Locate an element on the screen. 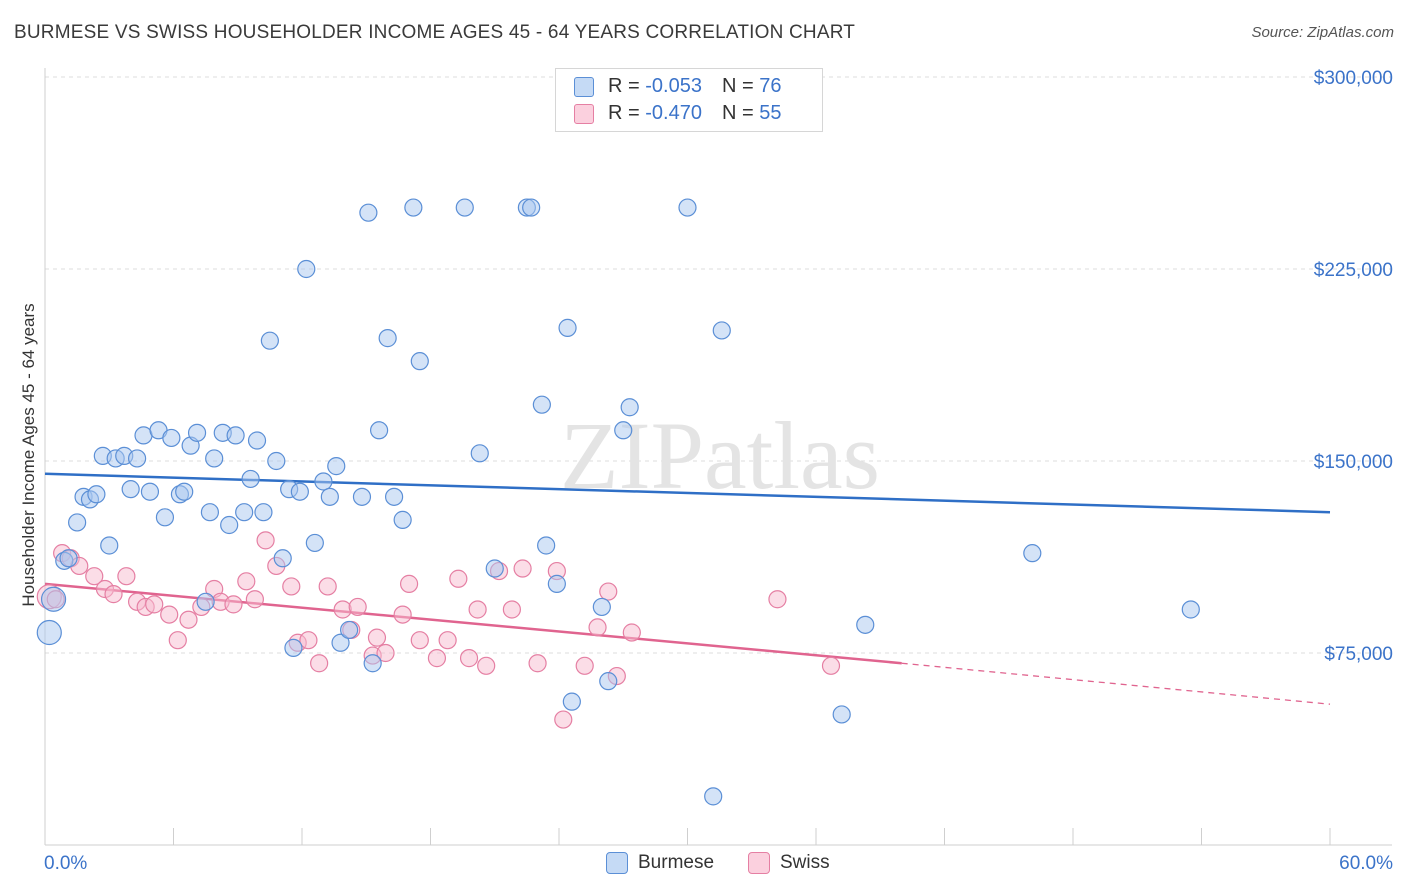 The height and width of the screenshot is (892, 1406). y-tick-labels: $75,000 $150,000 $225,000 $300,000 is located at coordinates (1353, 366).